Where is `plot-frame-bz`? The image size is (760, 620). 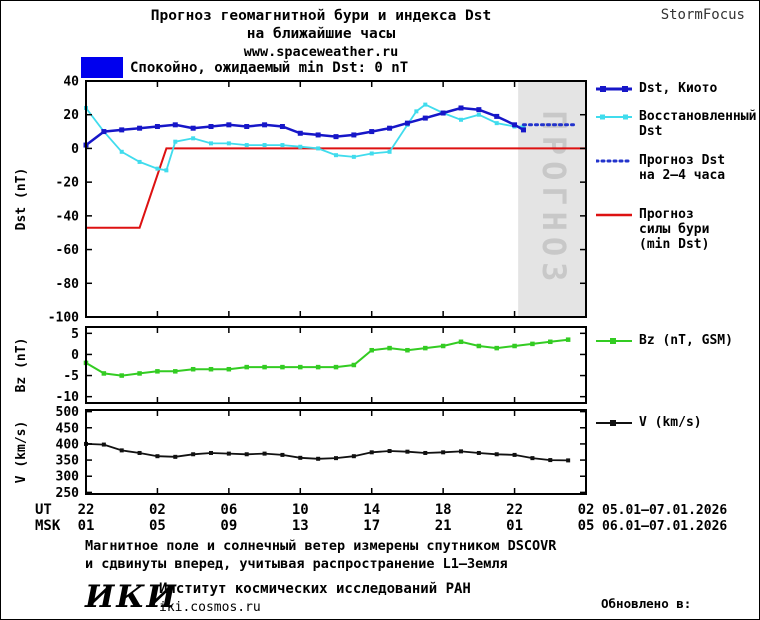 plot-frame-bz is located at coordinates (336, 365).